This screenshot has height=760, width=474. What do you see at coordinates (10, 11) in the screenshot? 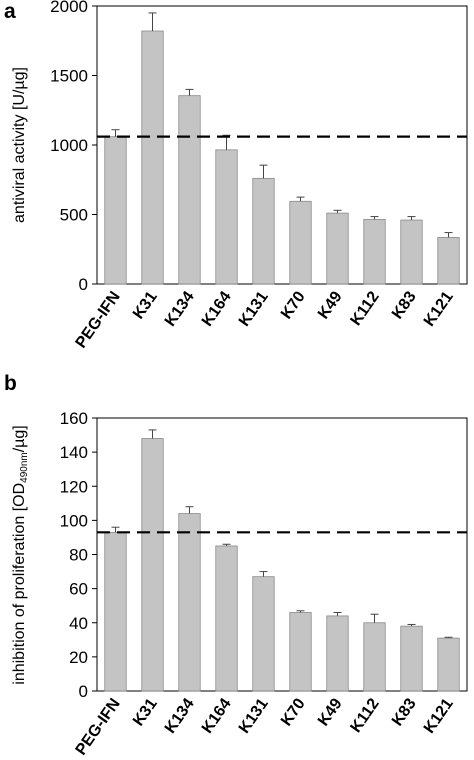
I see `panel-label: a` at bounding box center [10, 11].